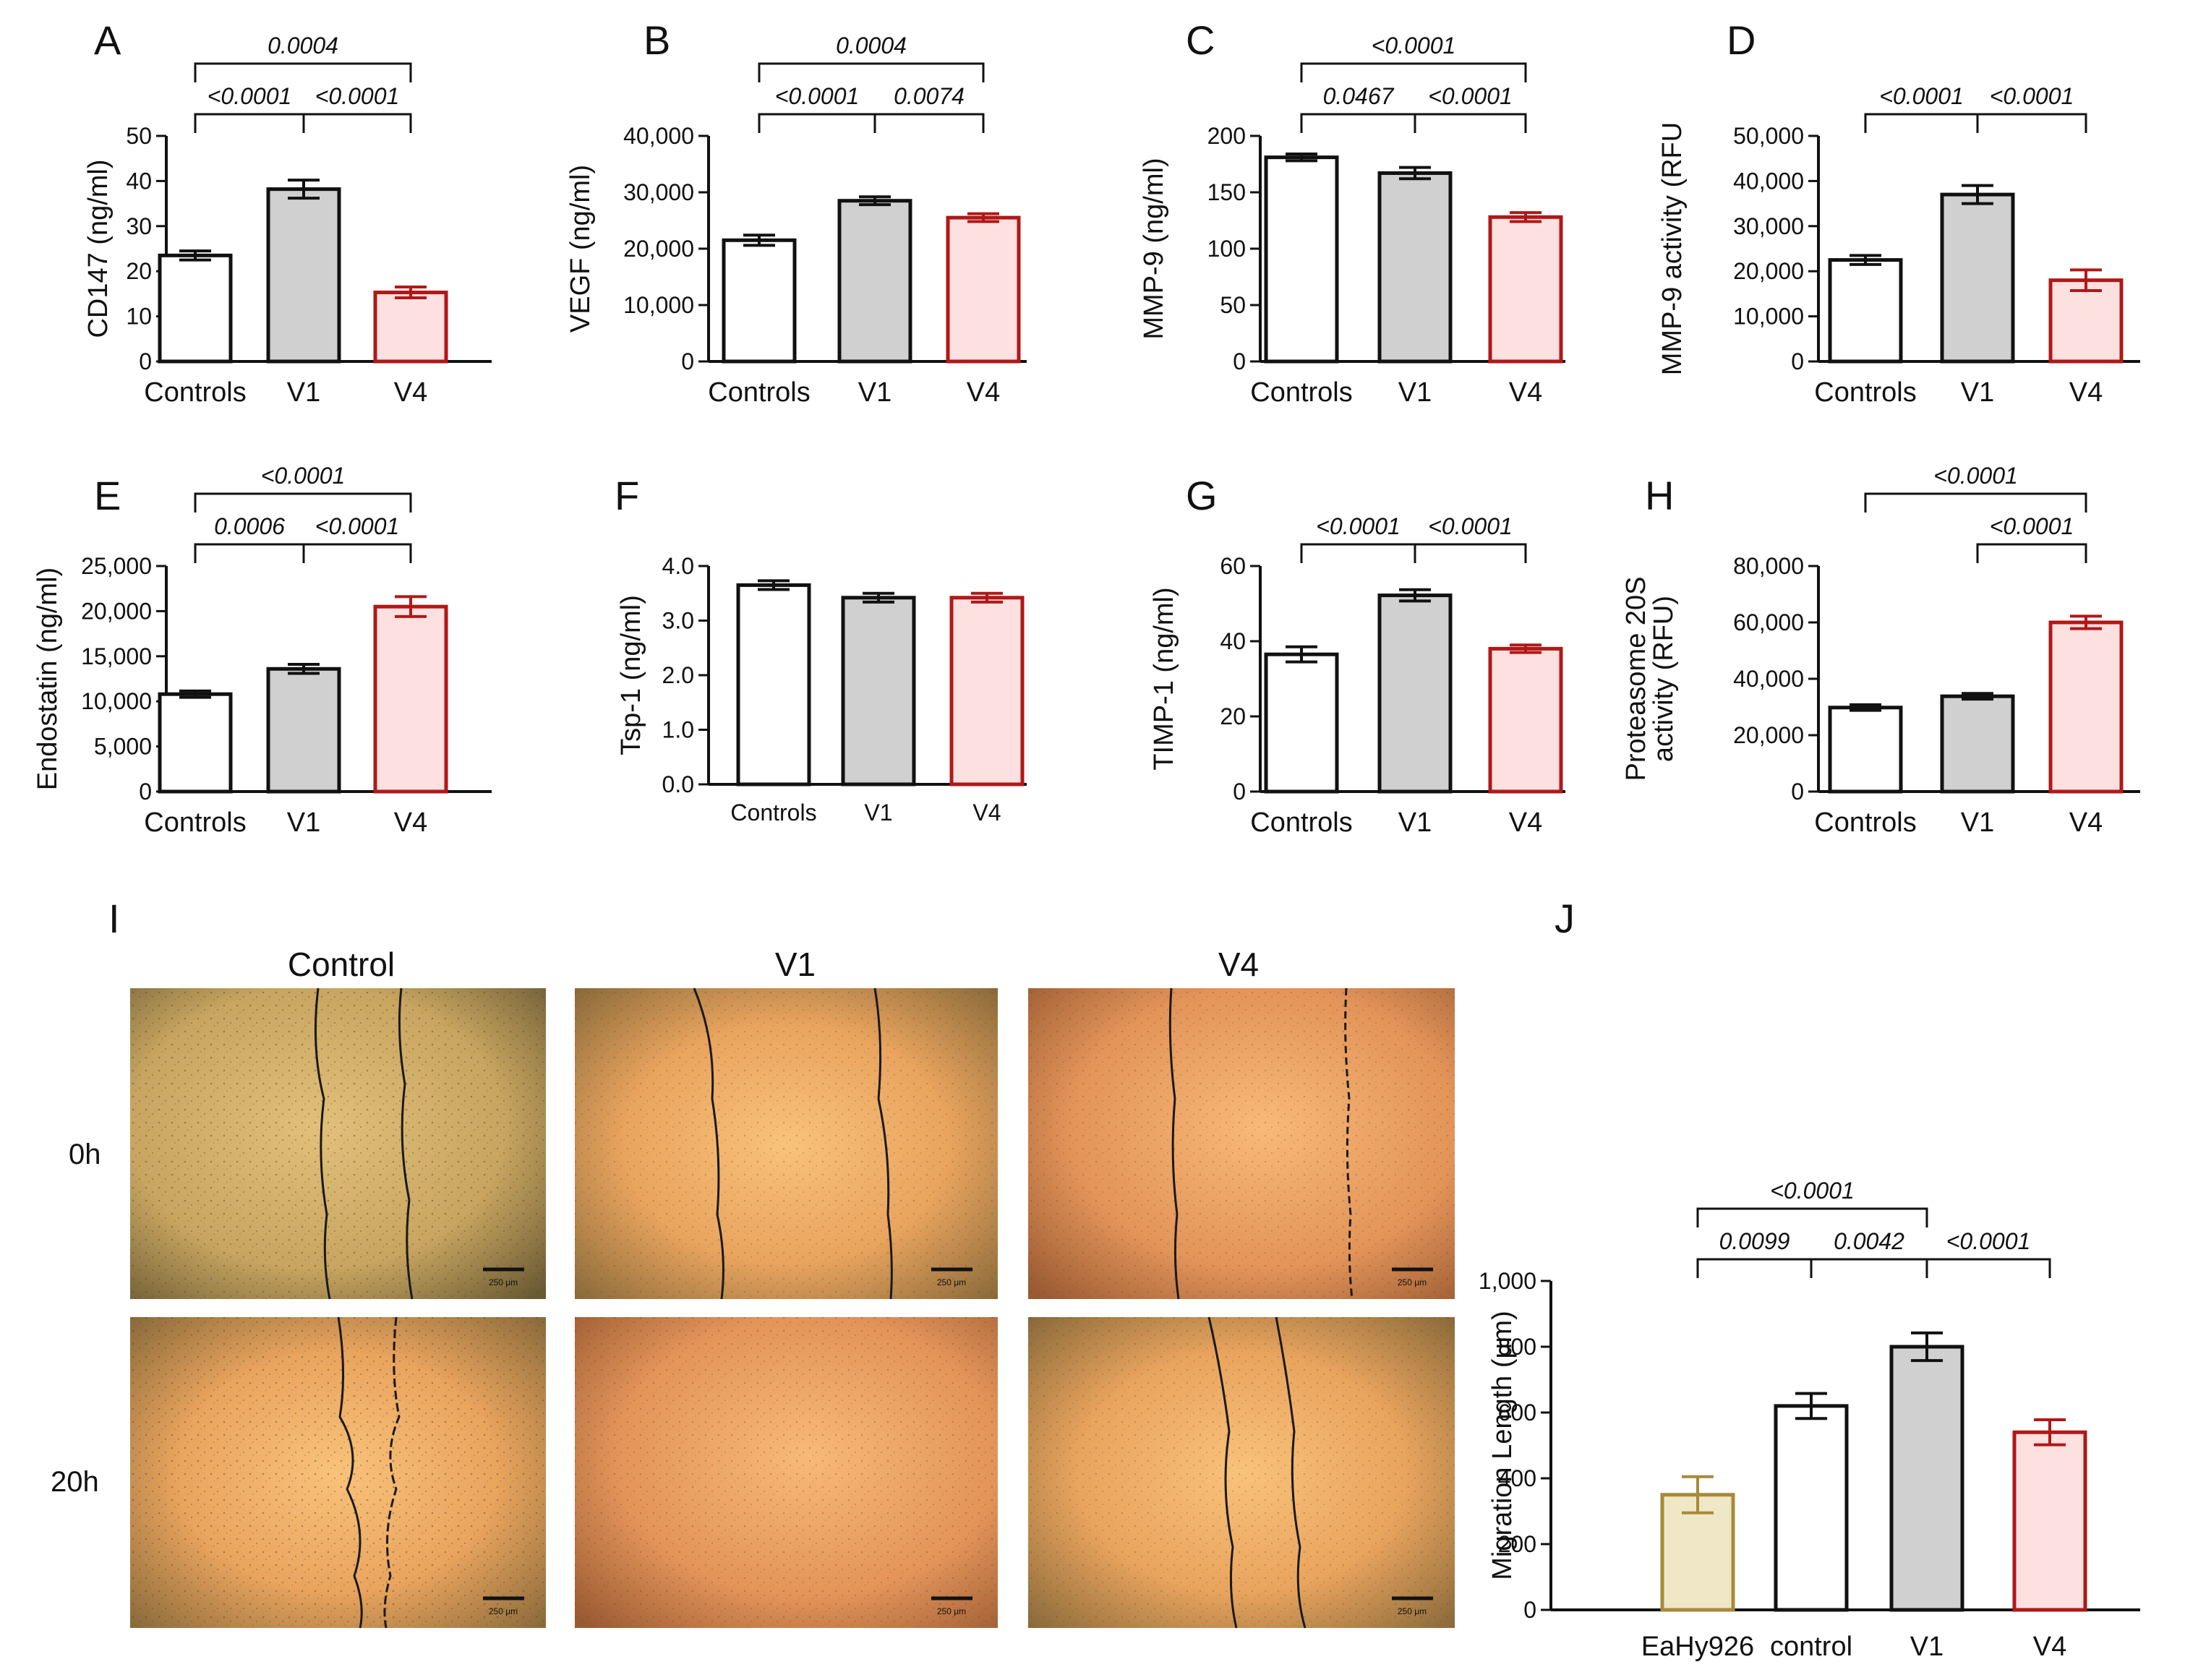 The width and height of the screenshot is (2185, 1680). I want to click on bar-control, so click(1811, 1508).